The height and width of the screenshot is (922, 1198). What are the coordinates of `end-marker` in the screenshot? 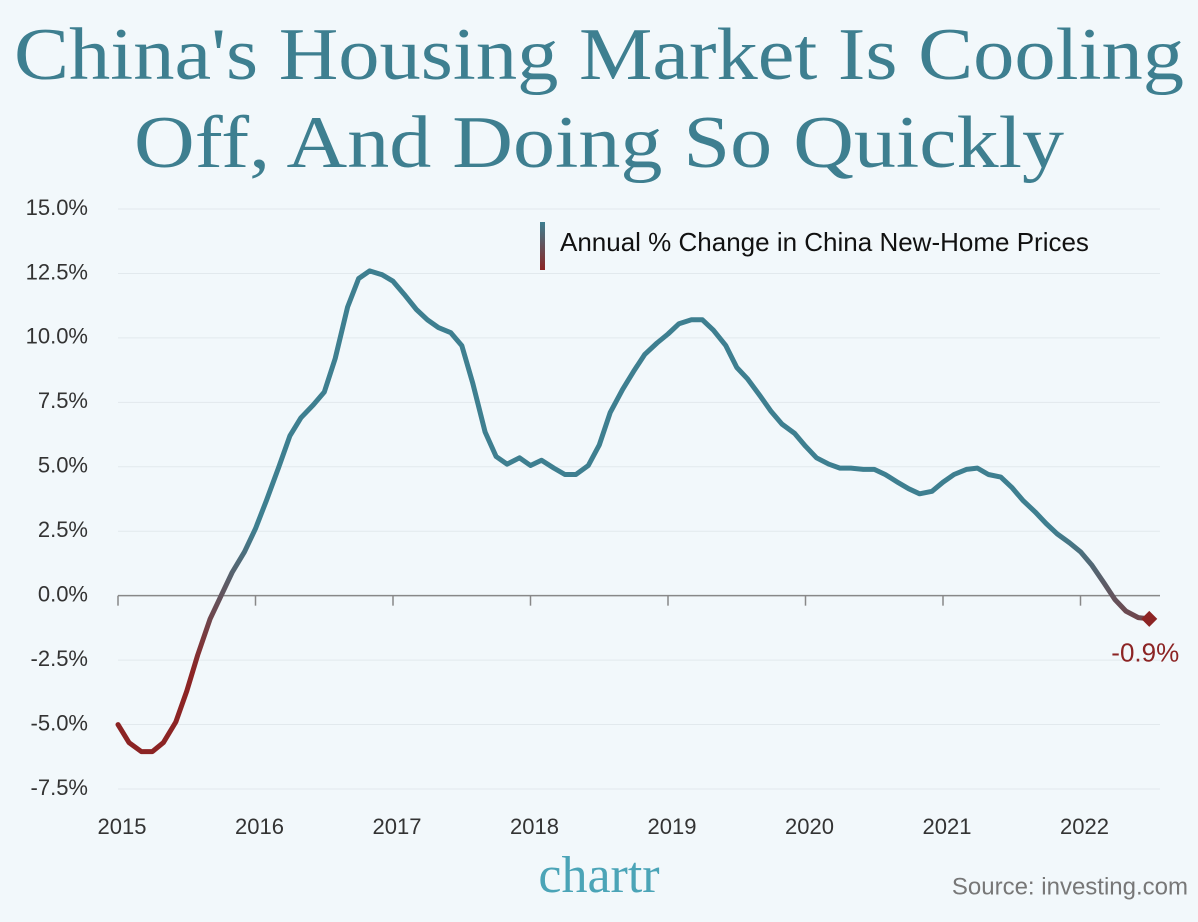 It's located at (1149, 618).